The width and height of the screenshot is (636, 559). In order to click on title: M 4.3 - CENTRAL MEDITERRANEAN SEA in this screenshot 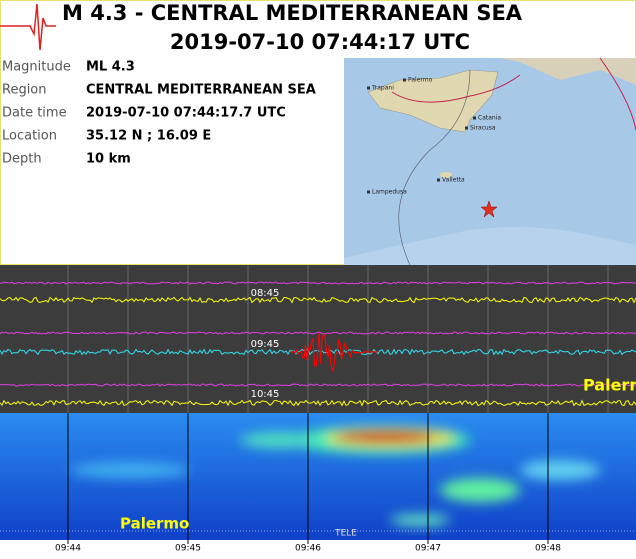, I will do `click(292, 13)`.